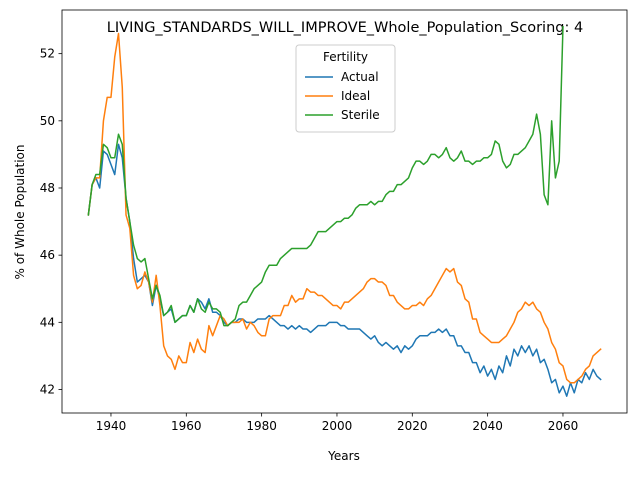 The image size is (640, 480). I want to click on legend-label-ideal: Ideal, so click(355, 96).